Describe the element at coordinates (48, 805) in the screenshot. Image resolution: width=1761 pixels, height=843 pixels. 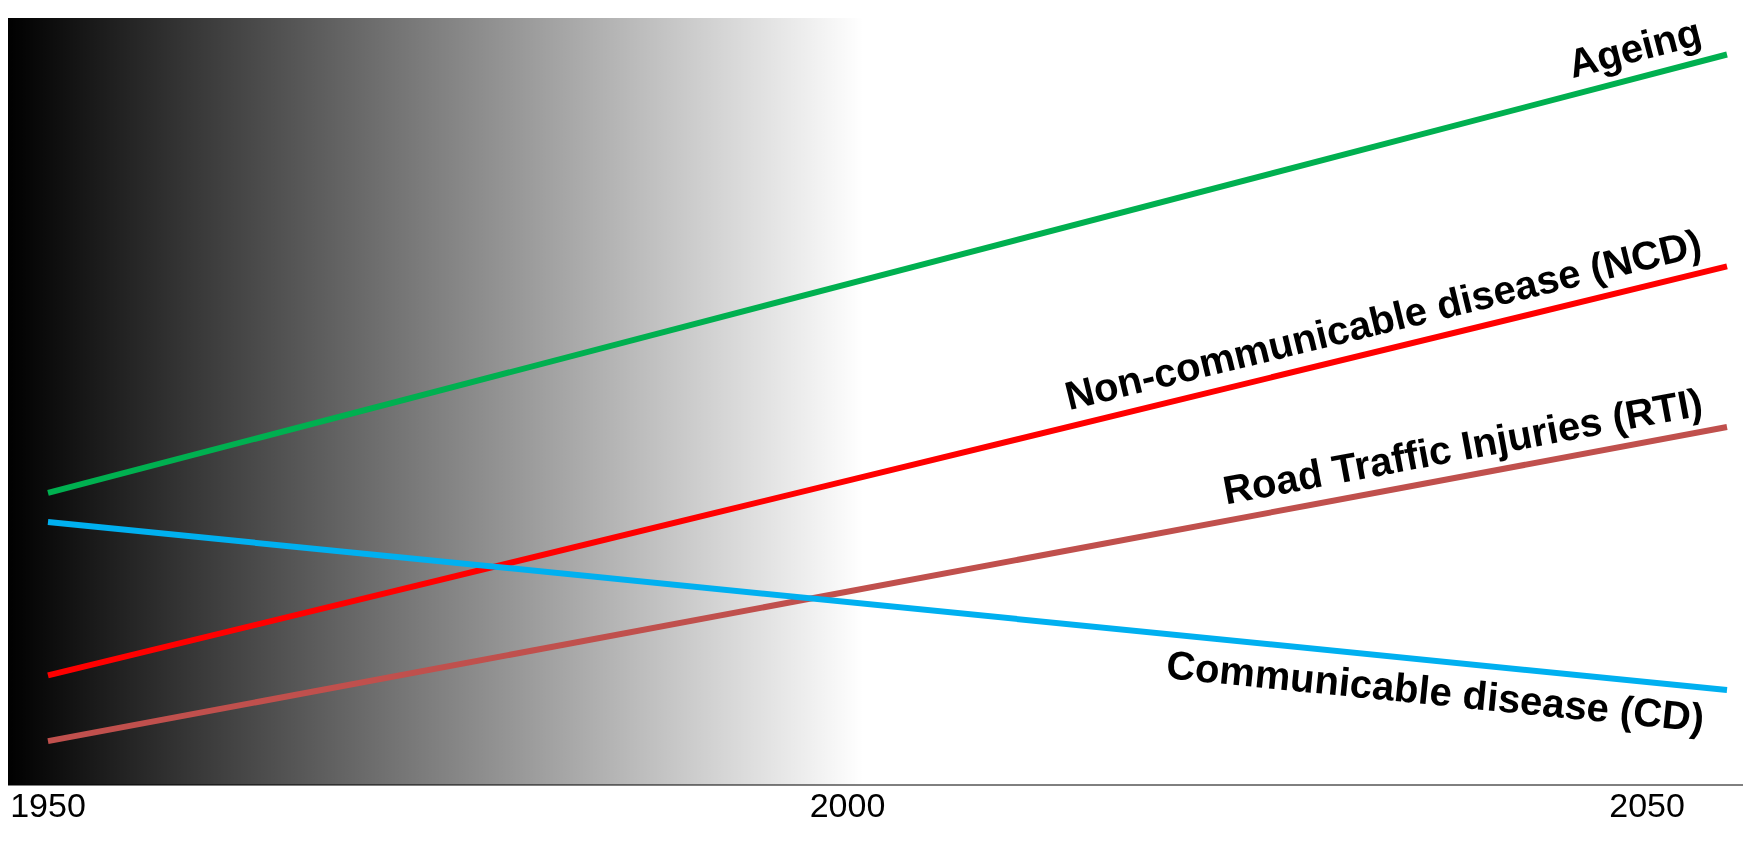
I see `x-tick-label: 1950` at that location.